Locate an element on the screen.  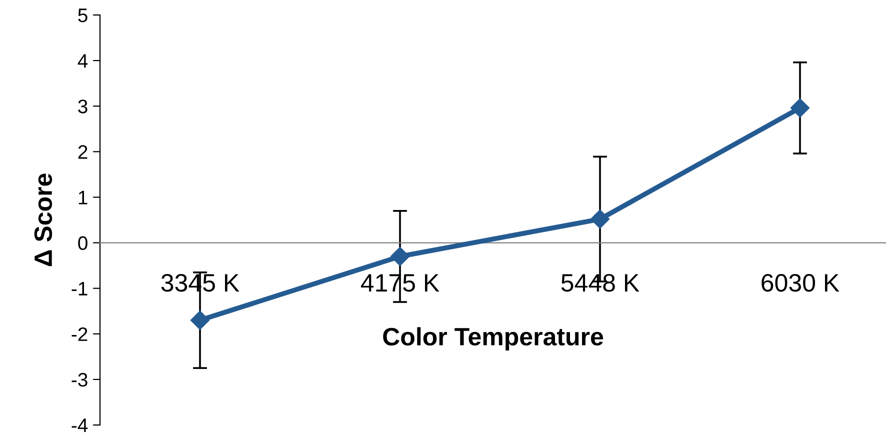
y-tick-label: -3 is located at coordinates (80, 379).